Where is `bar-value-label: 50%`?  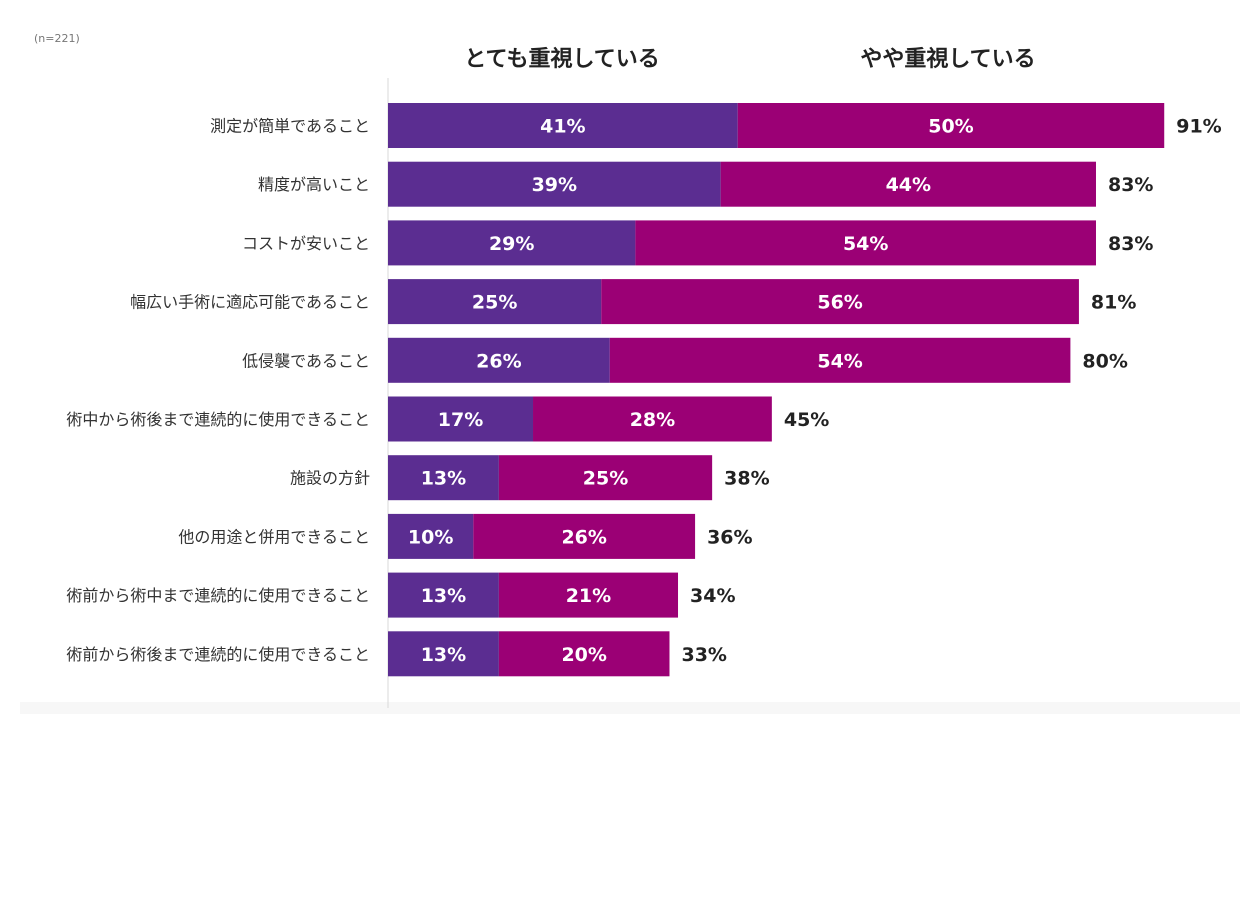
bar-value-label: 50% is located at coordinates (950, 127).